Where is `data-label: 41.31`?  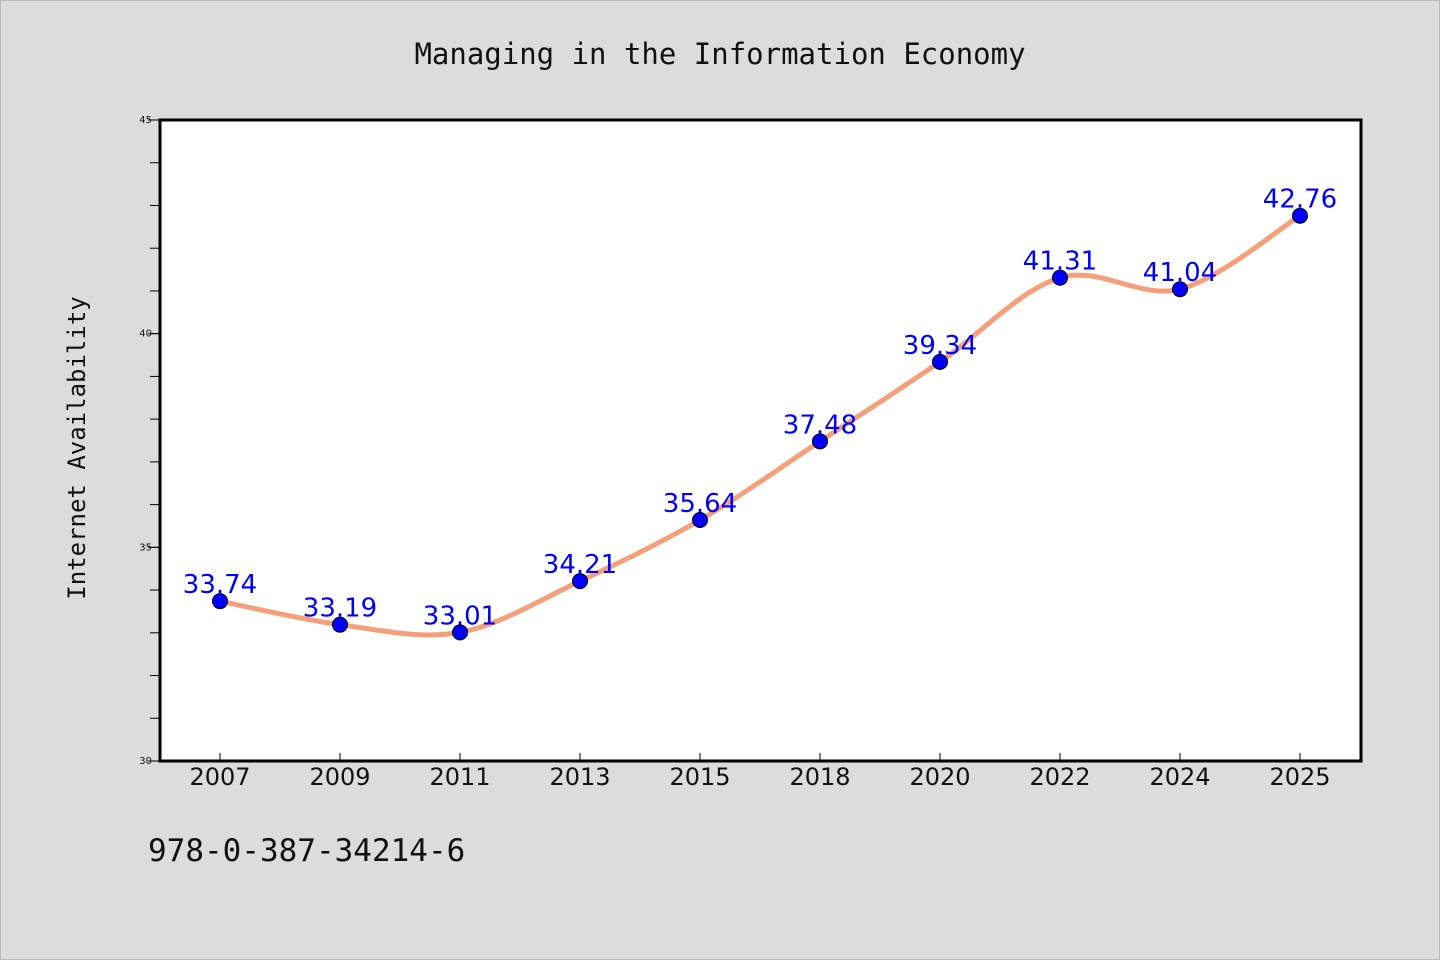 data-label: 41.31 is located at coordinates (1060, 262).